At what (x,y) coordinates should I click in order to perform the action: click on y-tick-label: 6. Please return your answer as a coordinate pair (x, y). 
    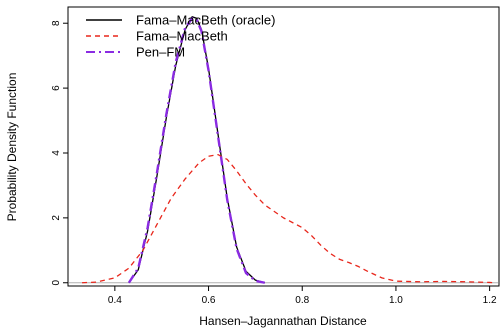
    Looking at the image, I should click on (56, 88).